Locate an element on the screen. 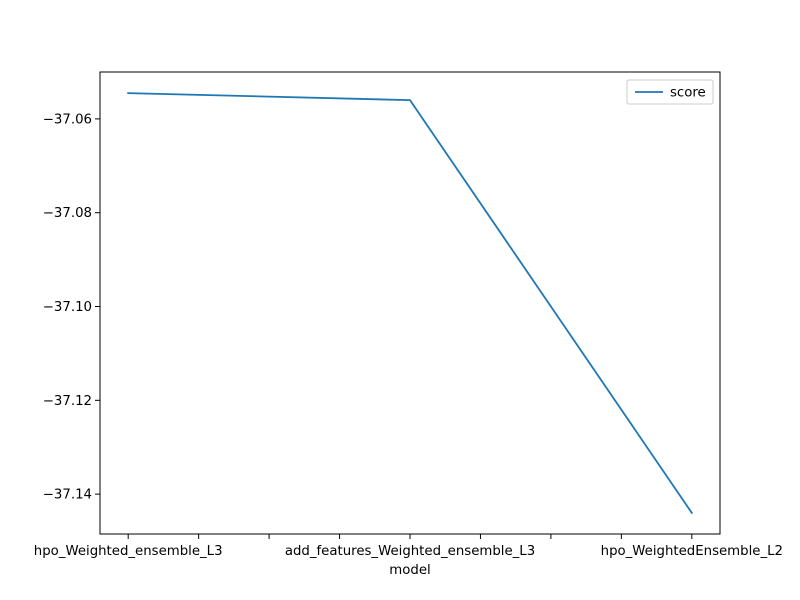 This screenshot has width=800, height=600. y-tick-label: −37.12 is located at coordinates (67, 401).